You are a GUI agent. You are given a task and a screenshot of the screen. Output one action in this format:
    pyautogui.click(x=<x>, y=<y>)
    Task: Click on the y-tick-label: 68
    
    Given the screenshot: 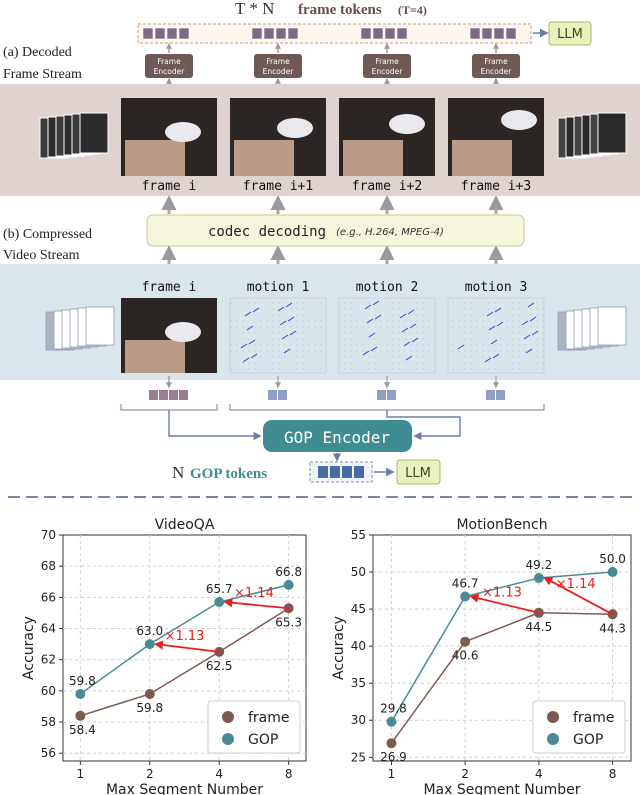 What is the action you would take?
    pyautogui.click(x=48, y=566)
    